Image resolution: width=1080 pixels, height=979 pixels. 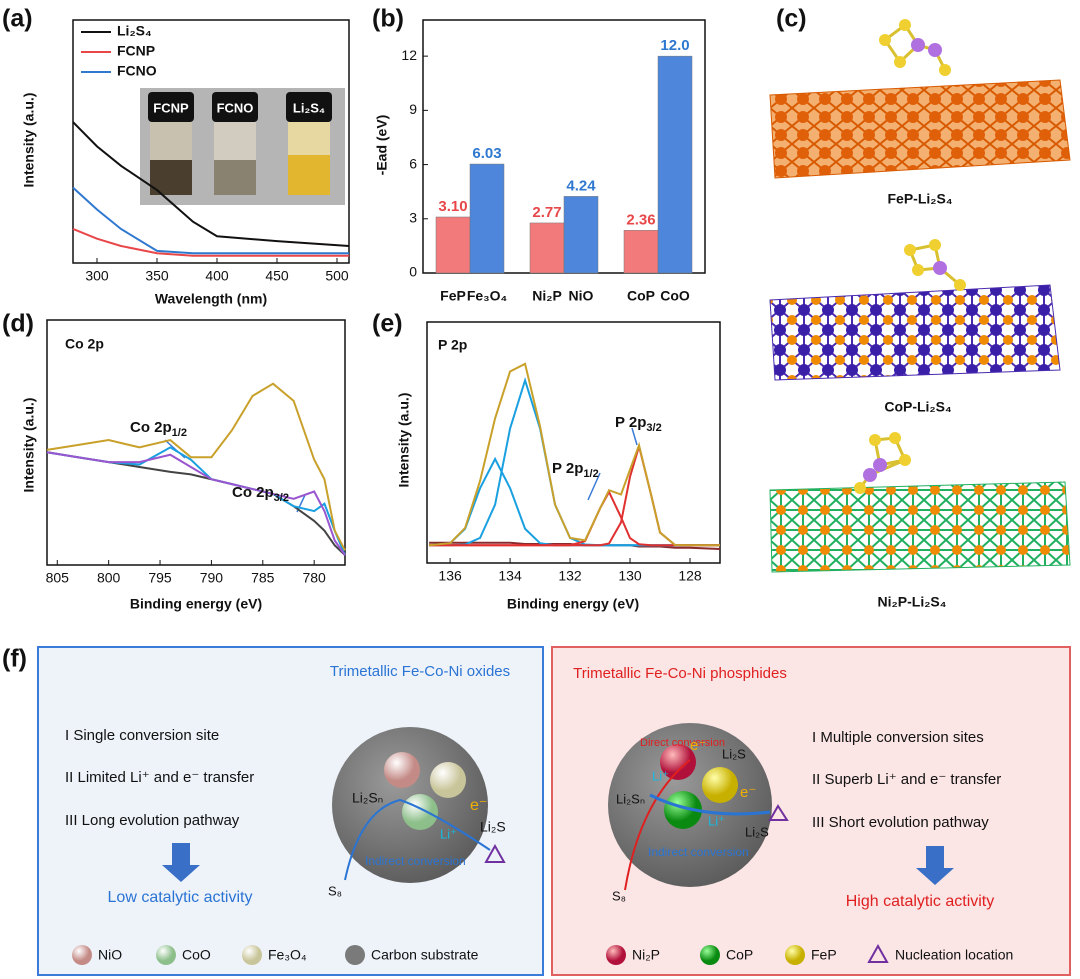 What do you see at coordinates (547, 296) in the screenshot?
I see `x-tick-label: Ni₂P` at bounding box center [547, 296].